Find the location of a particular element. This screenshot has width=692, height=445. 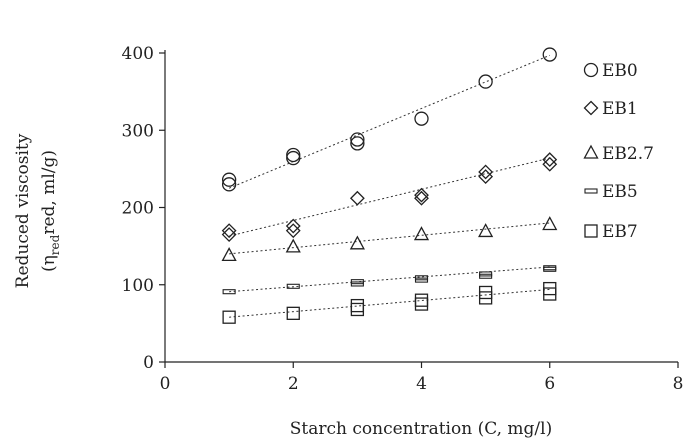

legend-label-eb2-7: EB2.7 is located at coordinates (628, 154).